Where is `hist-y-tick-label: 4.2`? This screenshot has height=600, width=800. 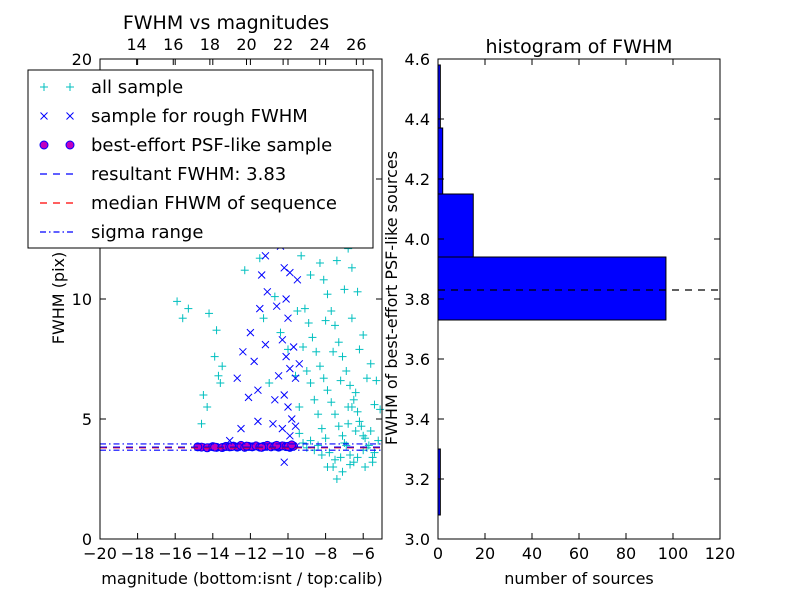
hist-y-tick-label: 4.2 is located at coordinates (417, 179).